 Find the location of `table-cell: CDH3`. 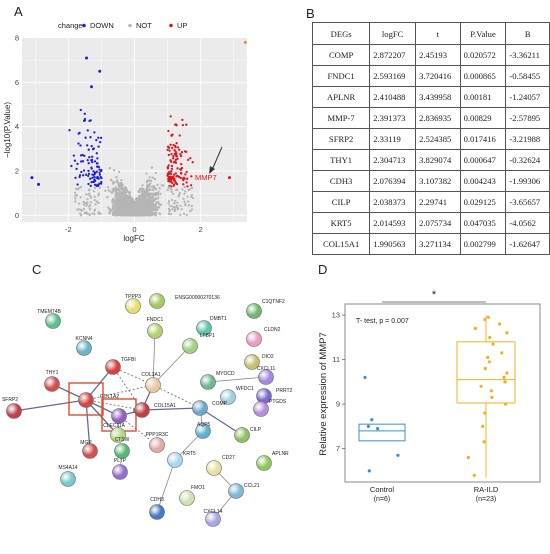

table-cell: CDH3 is located at coordinates (341, 181).